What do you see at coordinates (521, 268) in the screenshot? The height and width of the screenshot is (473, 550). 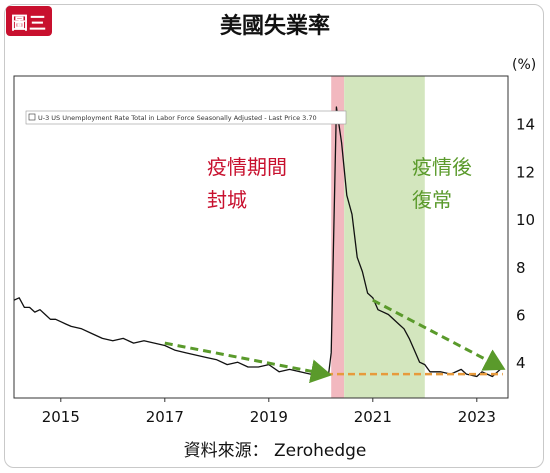 I see `y-tick-label: 8` at bounding box center [521, 268].